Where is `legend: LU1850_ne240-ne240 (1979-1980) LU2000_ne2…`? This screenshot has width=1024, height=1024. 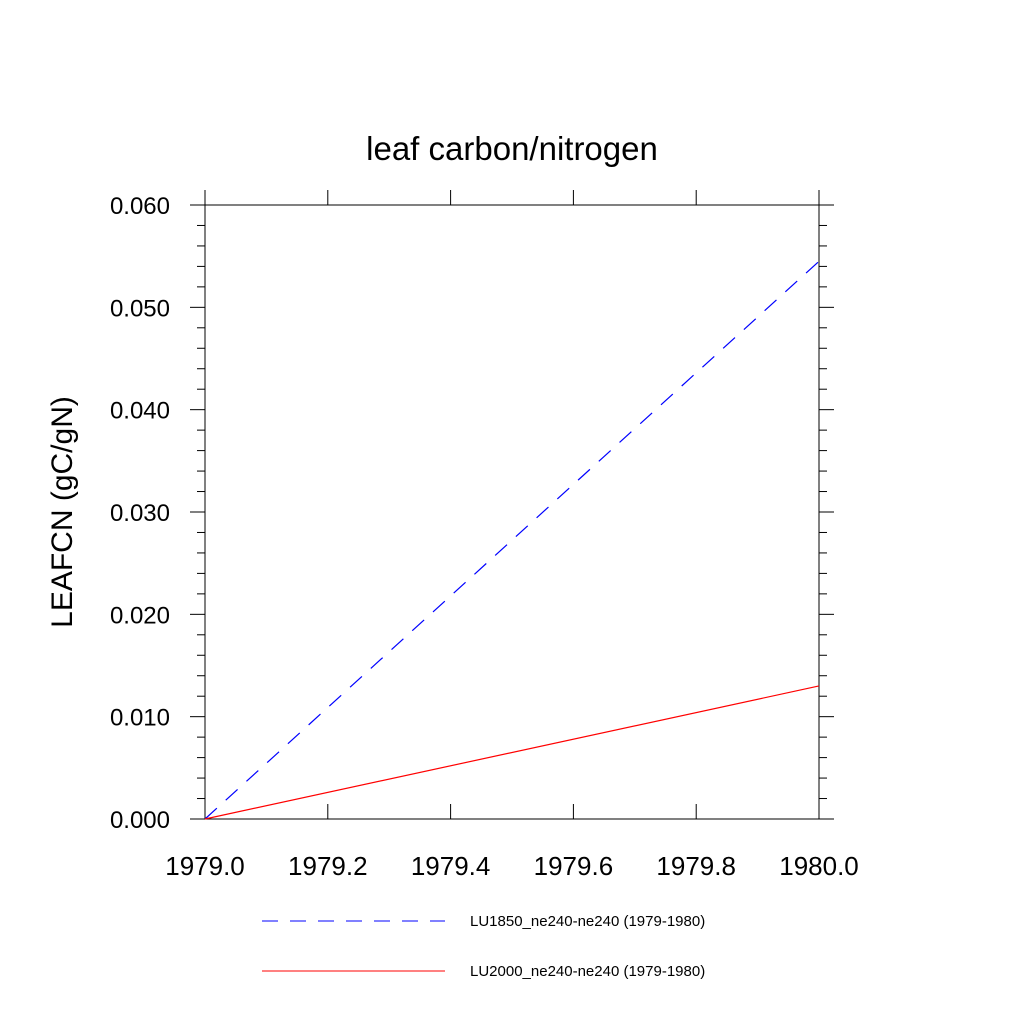
legend: LU1850_ne240-ne240 (1979-1980) LU2000_ne2… is located at coordinates (483, 946).